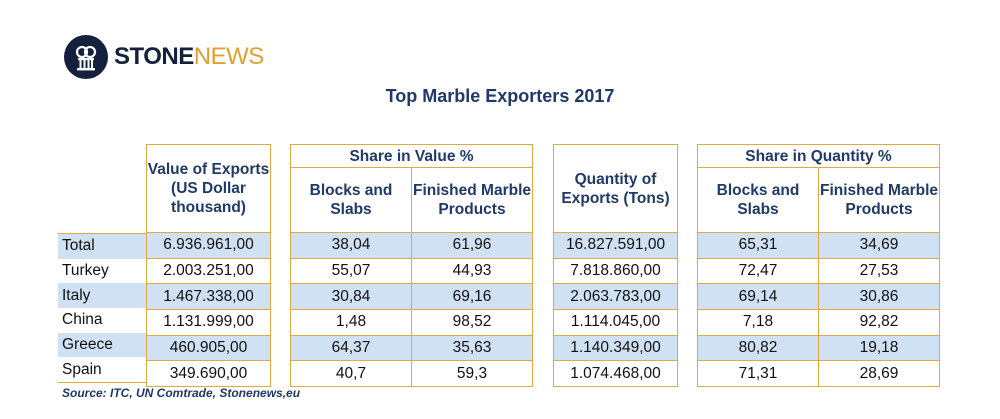 The image size is (1000, 419). I want to click on quantity-cell: 2.063.783,00, so click(615, 297).